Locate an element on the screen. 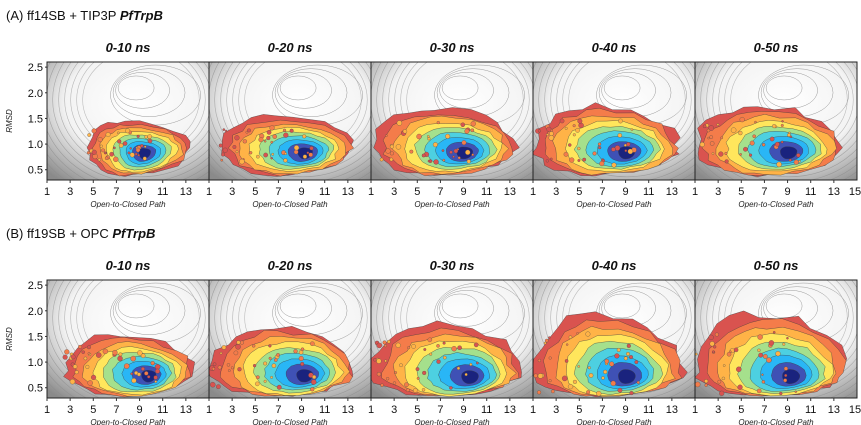 Image resolution: width=861 pixels, height=425 pixels. x-tick-label: 7 is located at coordinates (764, 410).